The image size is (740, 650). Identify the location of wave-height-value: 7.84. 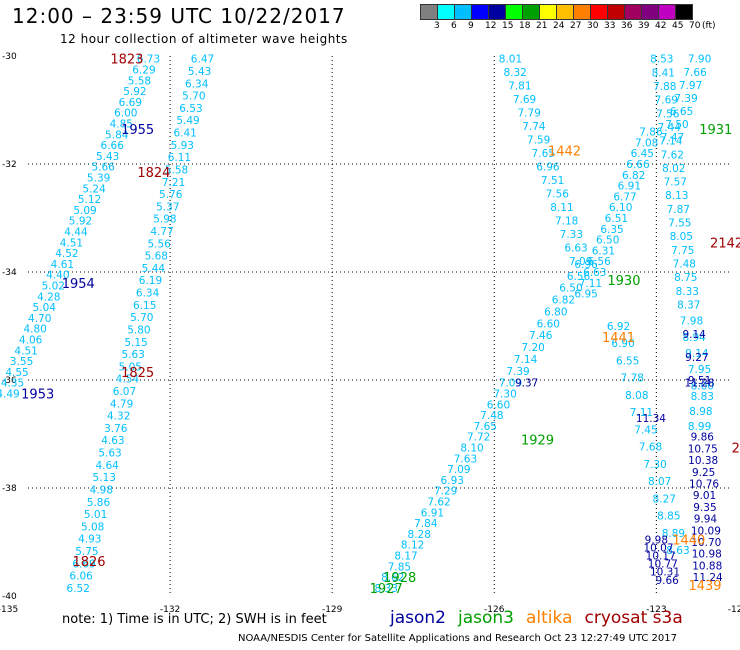
(426, 524).